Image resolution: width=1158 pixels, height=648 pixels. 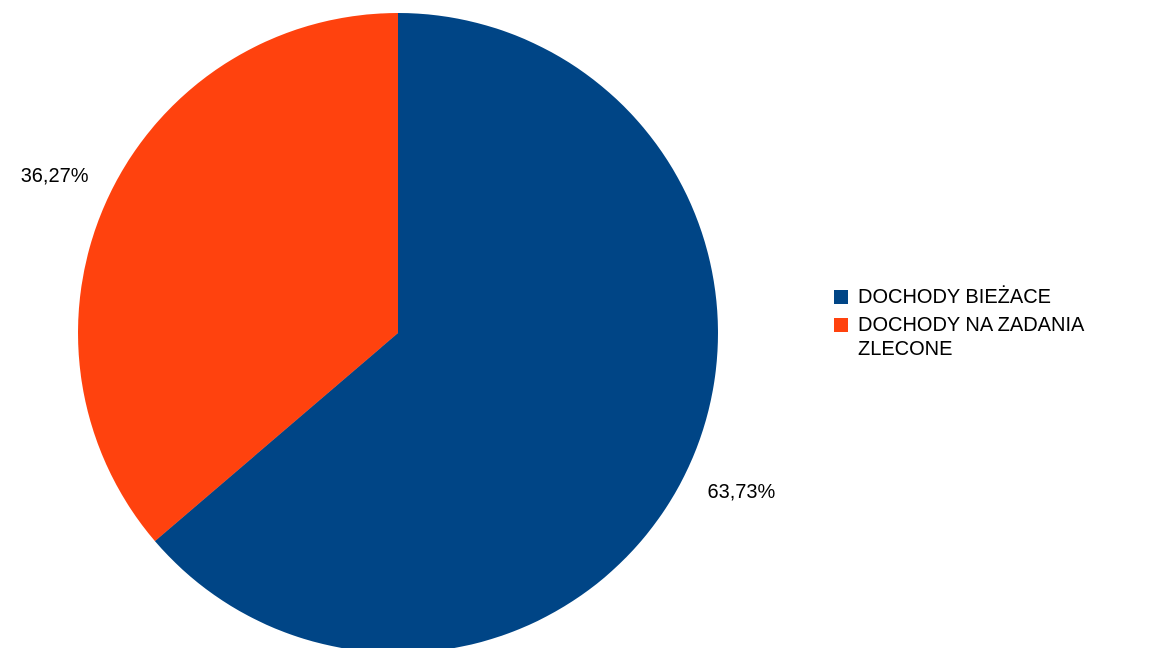 I want to click on legend-swatch-dochody-biezace, so click(x=841, y=297).